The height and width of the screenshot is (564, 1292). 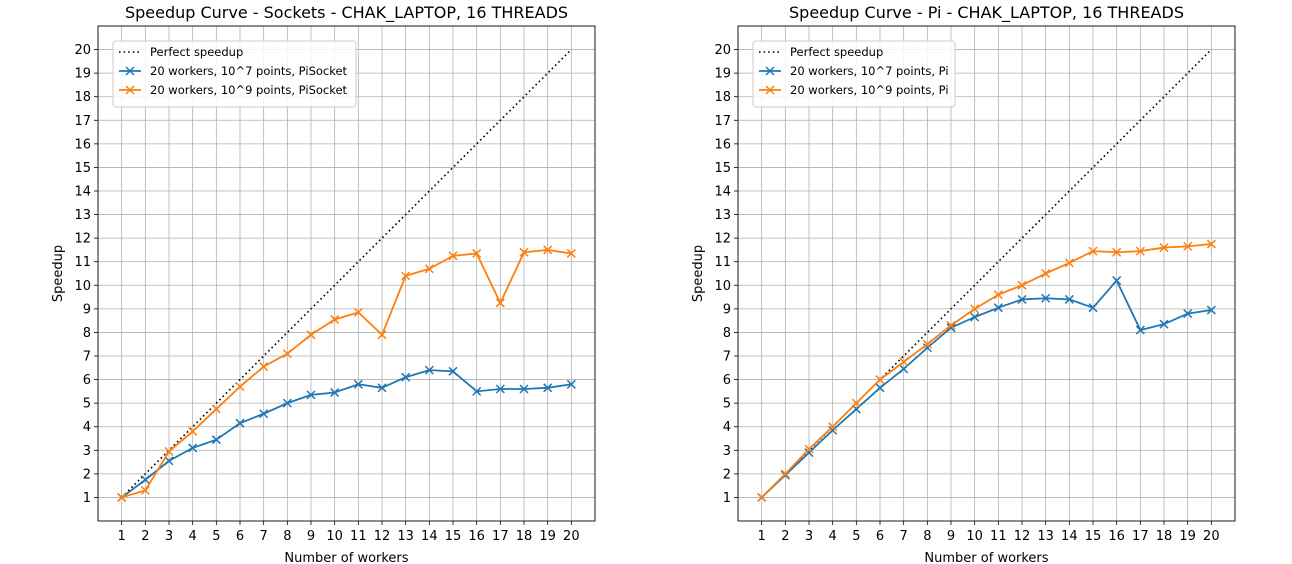 I want to click on x-tick-label: 1, so click(x=762, y=536).